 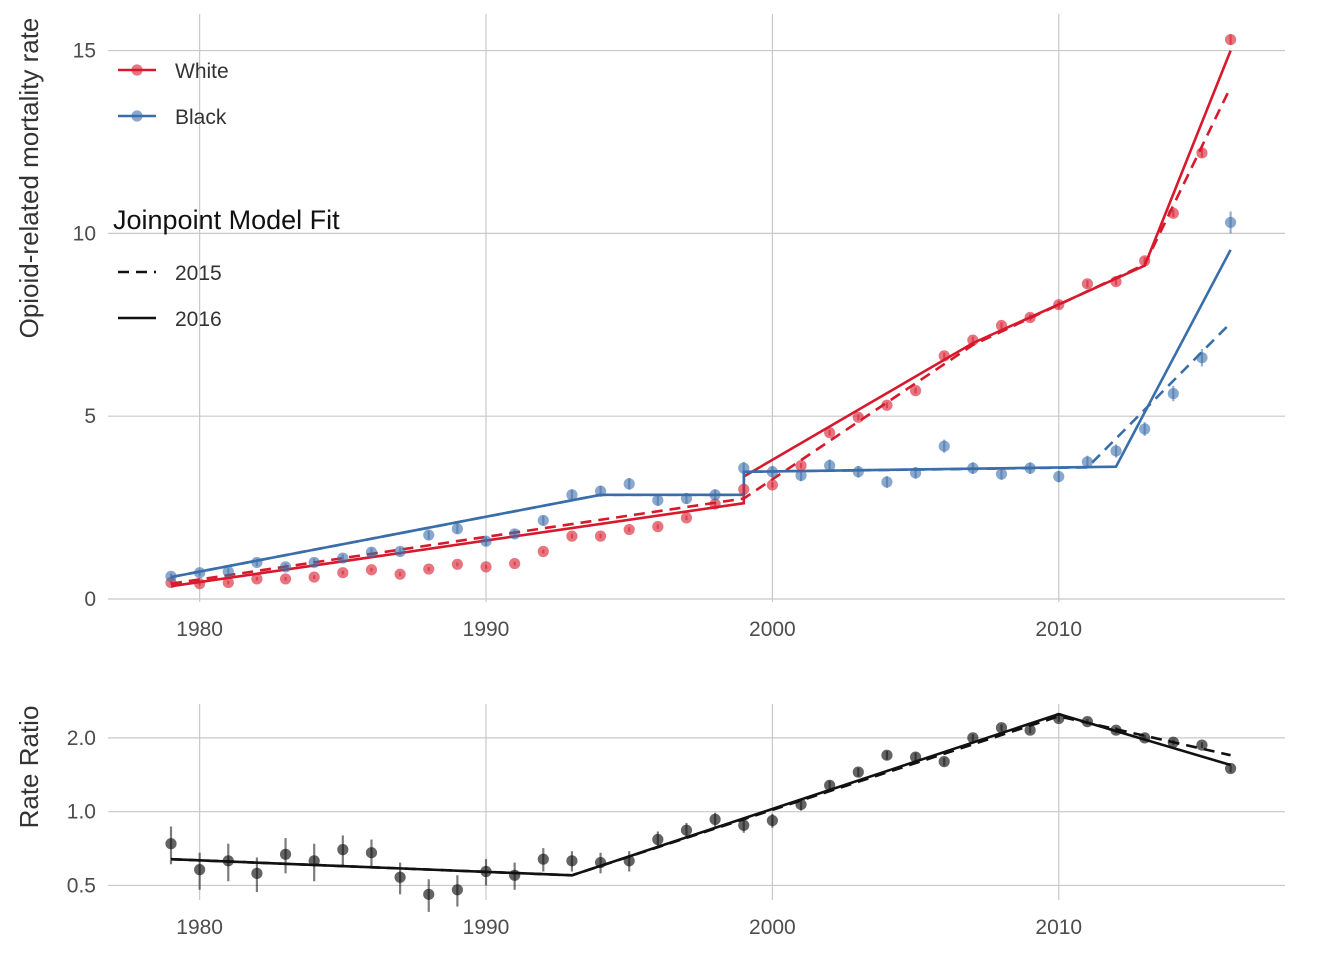 I want to click on y-tick-label: 15, so click(x=84, y=51).